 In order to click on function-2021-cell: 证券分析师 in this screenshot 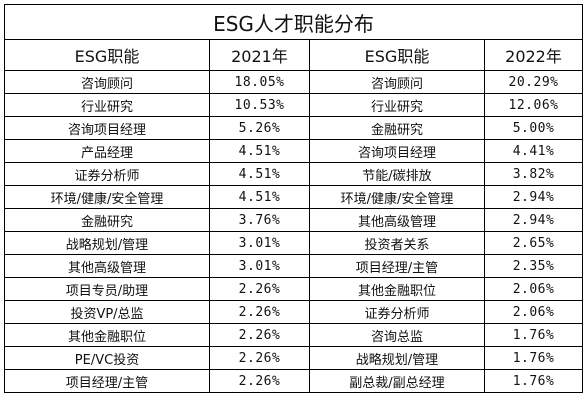, I will do `click(107, 174)`.